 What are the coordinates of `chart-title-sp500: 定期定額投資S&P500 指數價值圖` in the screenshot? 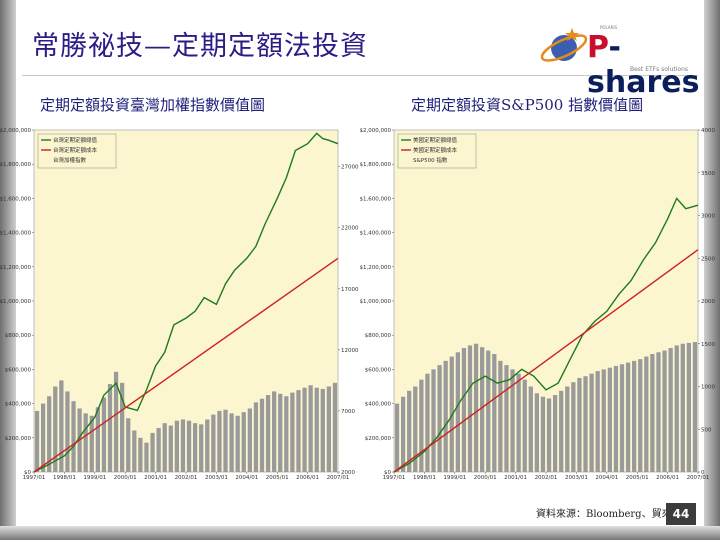 It's located at (527, 105).